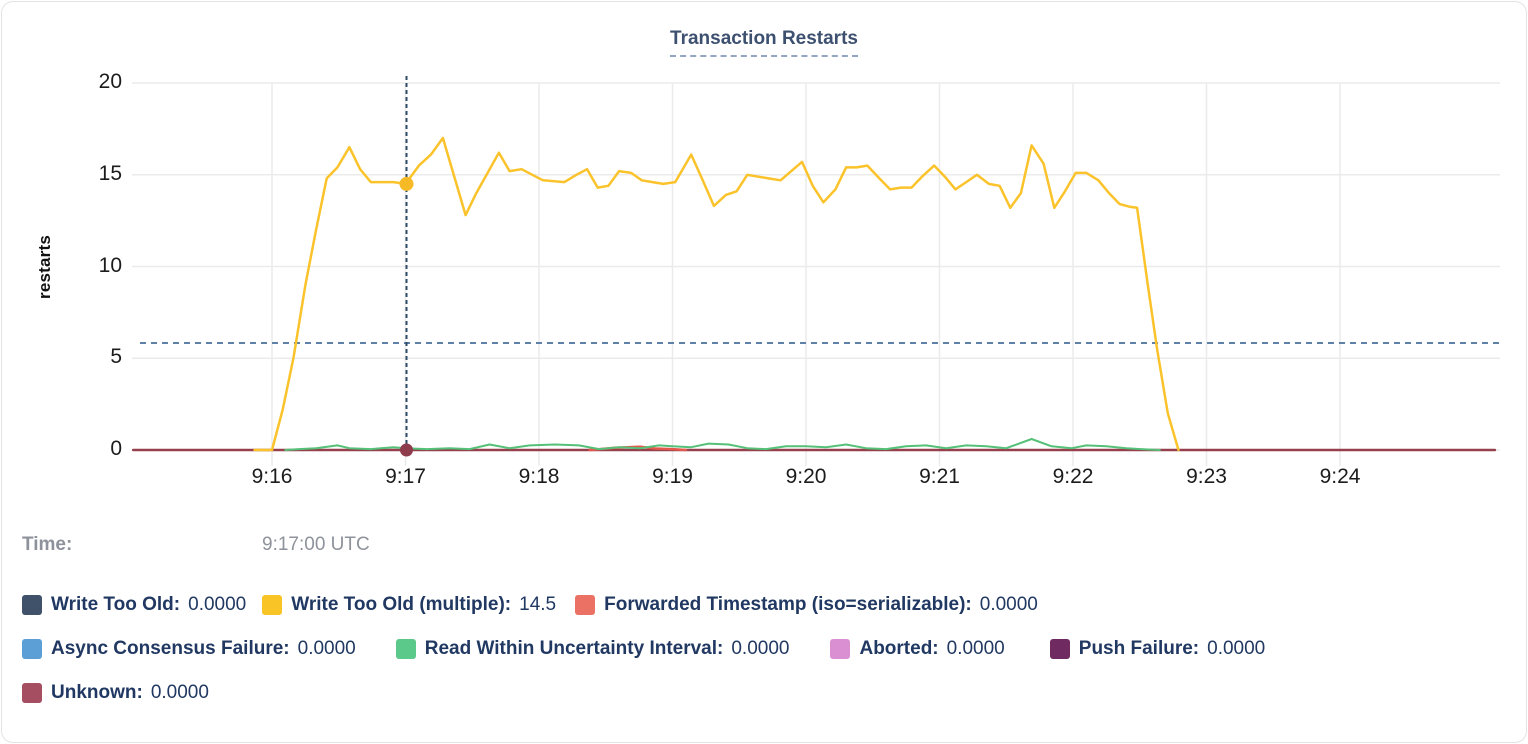  Describe the element at coordinates (116, 604) in the screenshot. I see `legend-label: Write Too Old:` at that location.